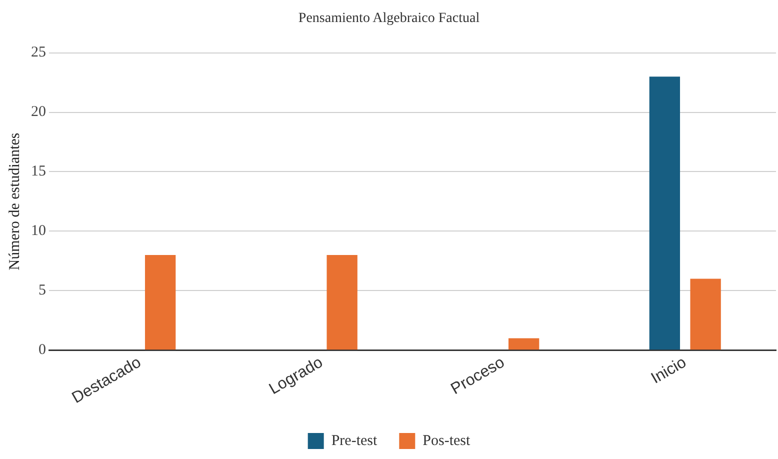  Describe the element at coordinates (42, 290) in the screenshot. I see `y-tick-label: 5` at that location.